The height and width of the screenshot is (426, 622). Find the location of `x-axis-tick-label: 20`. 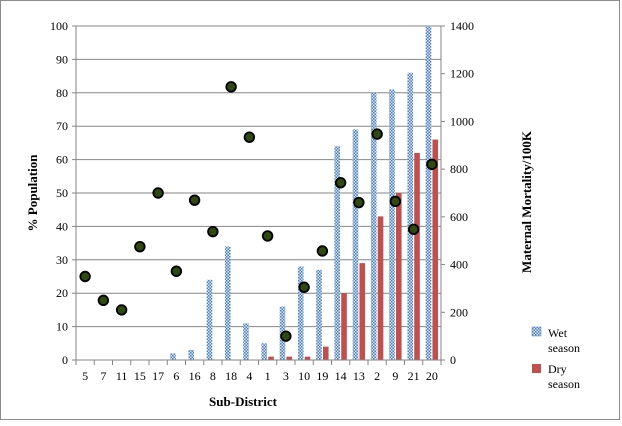

x-axis-tick-label: 20 is located at coordinates (432, 376).